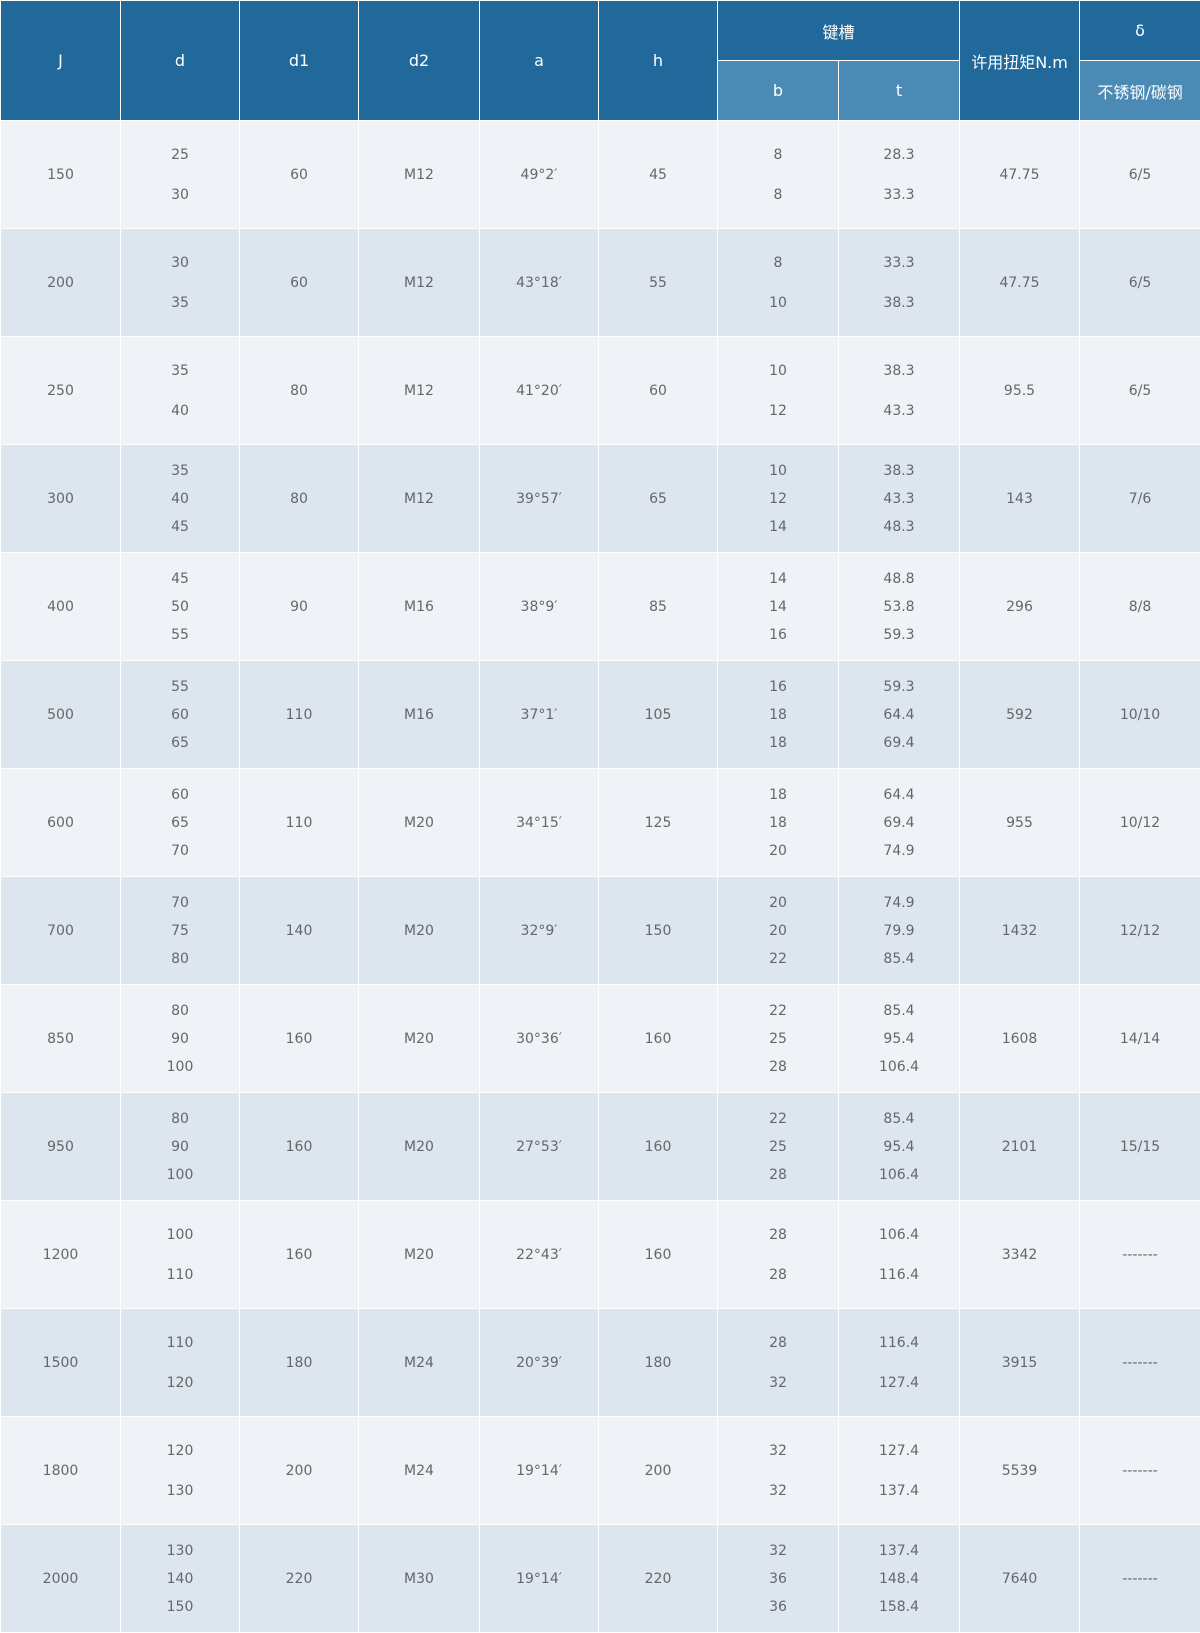  I want to click on cell-value: 80, so click(180, 1011).